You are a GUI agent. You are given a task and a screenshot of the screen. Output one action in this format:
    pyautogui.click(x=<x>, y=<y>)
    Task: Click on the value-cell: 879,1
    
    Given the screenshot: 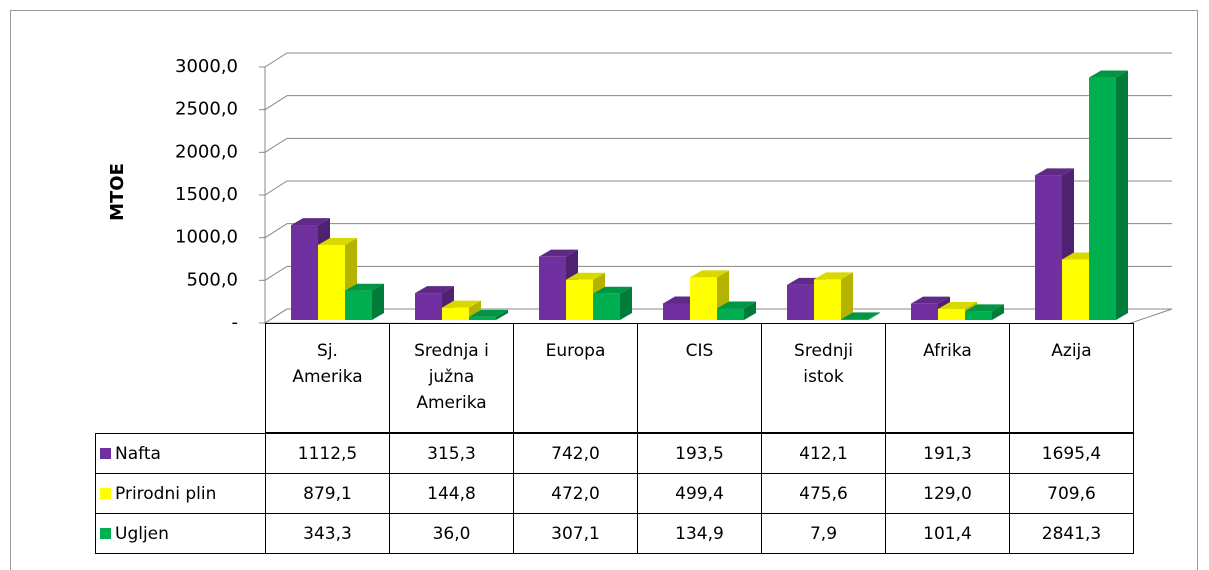 What is the action you would take?
    pyautogui.click(x=327, y=493)
    